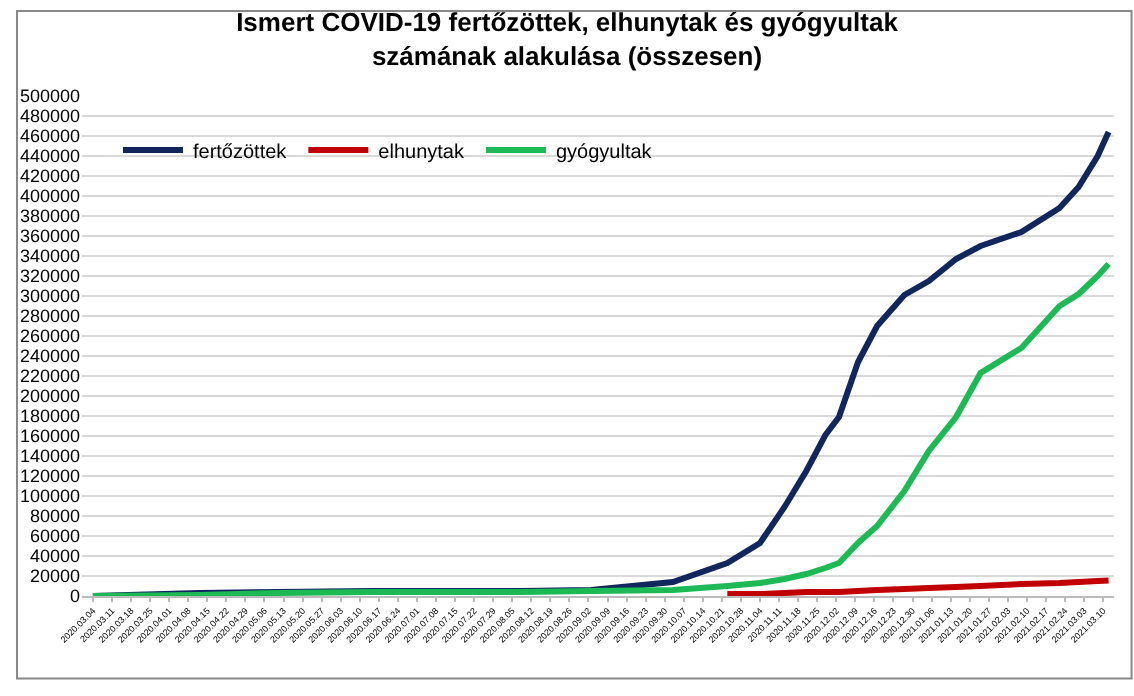 This screenshot has height=696, width=1134. I want to click on legend-label: gyógyultak, so click(604, 152).